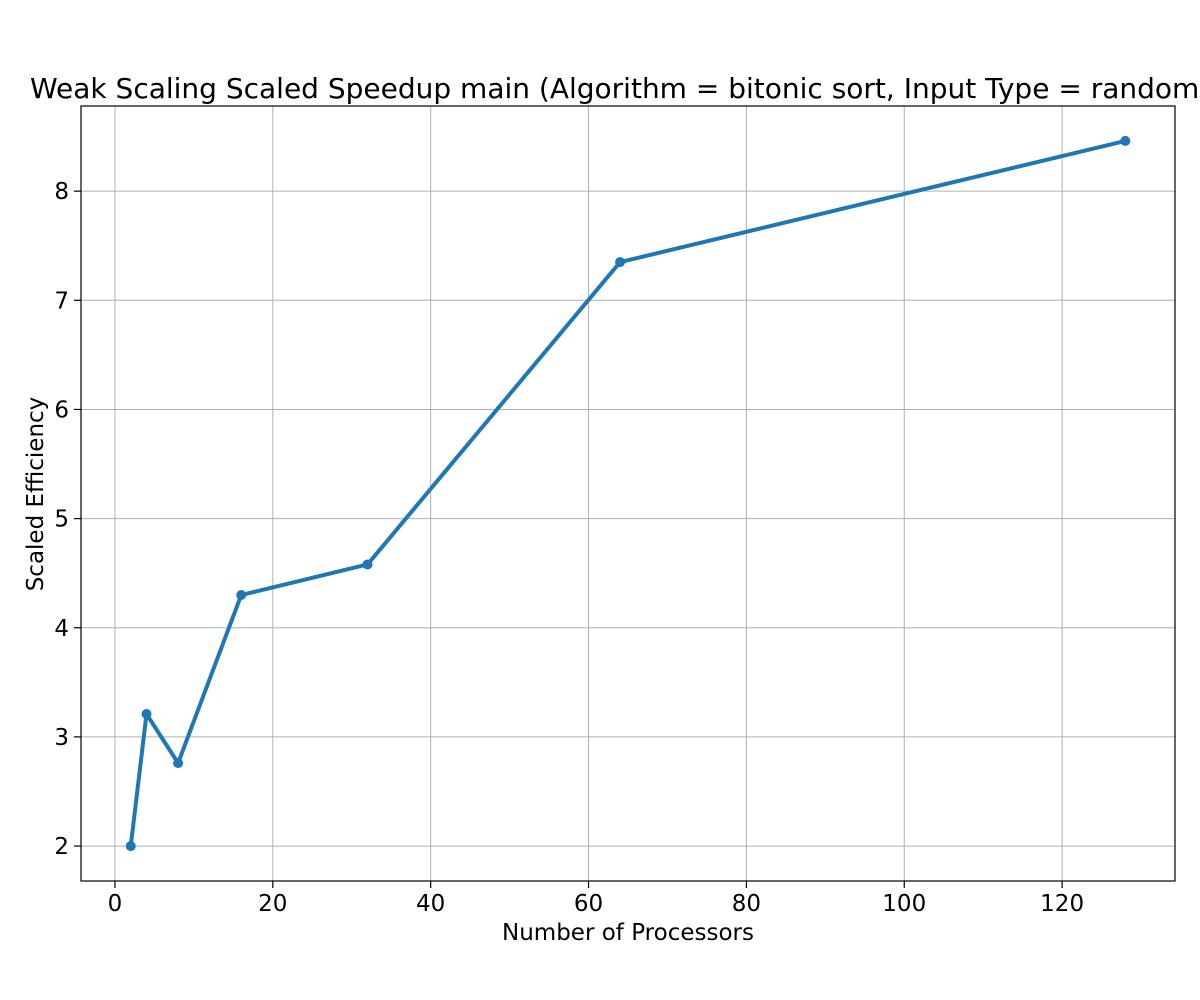  Describe the element at coordinates (588, 904) in the screenshot. I see `x-tick-label: 60` at that location.